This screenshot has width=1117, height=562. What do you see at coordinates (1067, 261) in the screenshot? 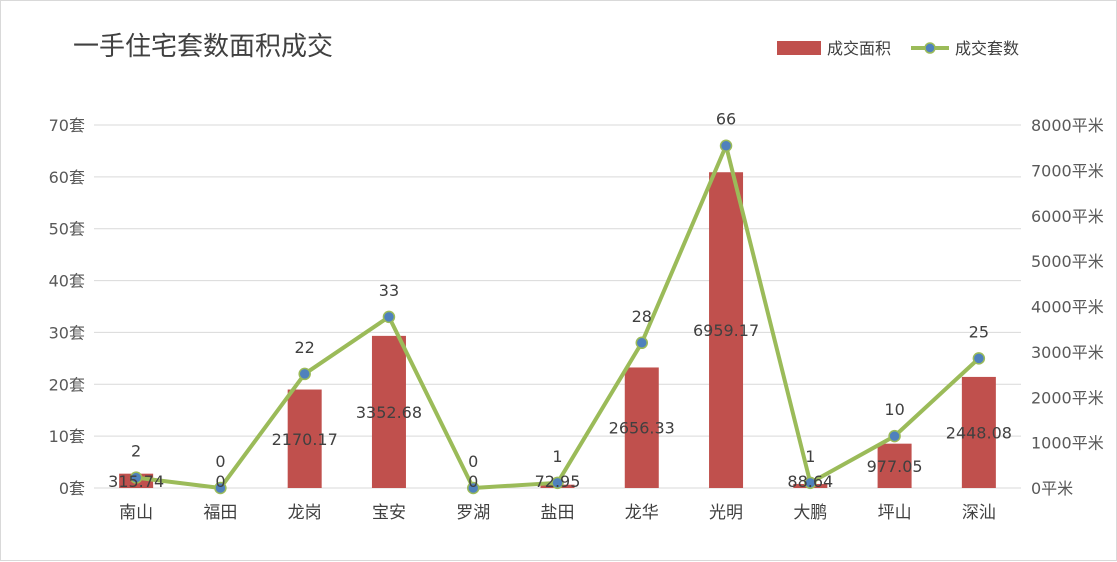
I see `y-right-tick-label: 5000平米` at bounding box center [1067, 261].